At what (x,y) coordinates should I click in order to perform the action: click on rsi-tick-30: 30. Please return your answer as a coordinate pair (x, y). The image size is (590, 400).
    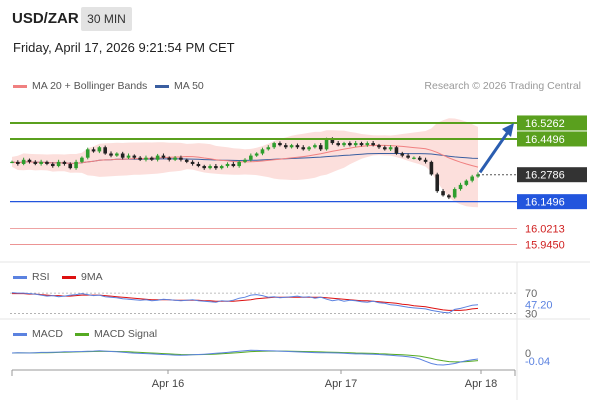
    Looking at the image, I should click on (531, 314).